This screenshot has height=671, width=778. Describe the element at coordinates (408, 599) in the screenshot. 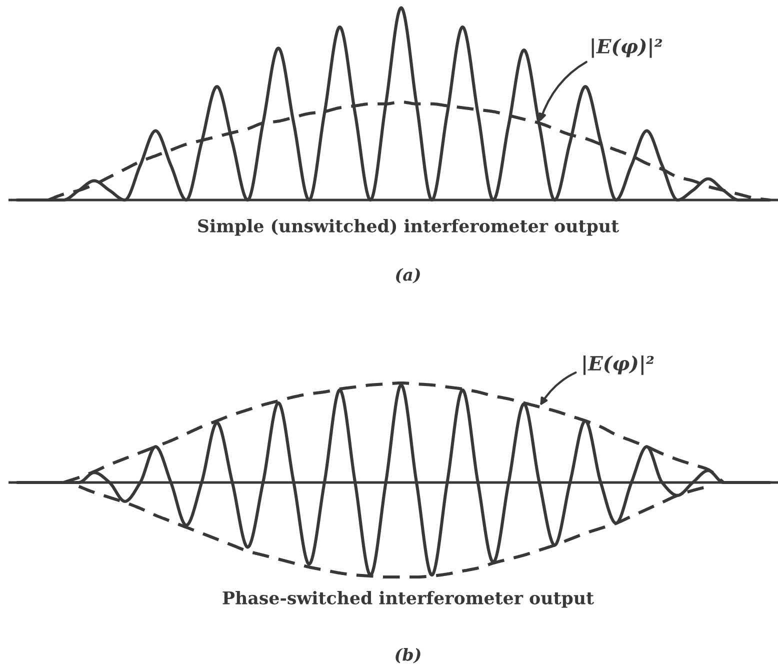

I see `x-axis-title: Phase-switched interferometer output` at that location.